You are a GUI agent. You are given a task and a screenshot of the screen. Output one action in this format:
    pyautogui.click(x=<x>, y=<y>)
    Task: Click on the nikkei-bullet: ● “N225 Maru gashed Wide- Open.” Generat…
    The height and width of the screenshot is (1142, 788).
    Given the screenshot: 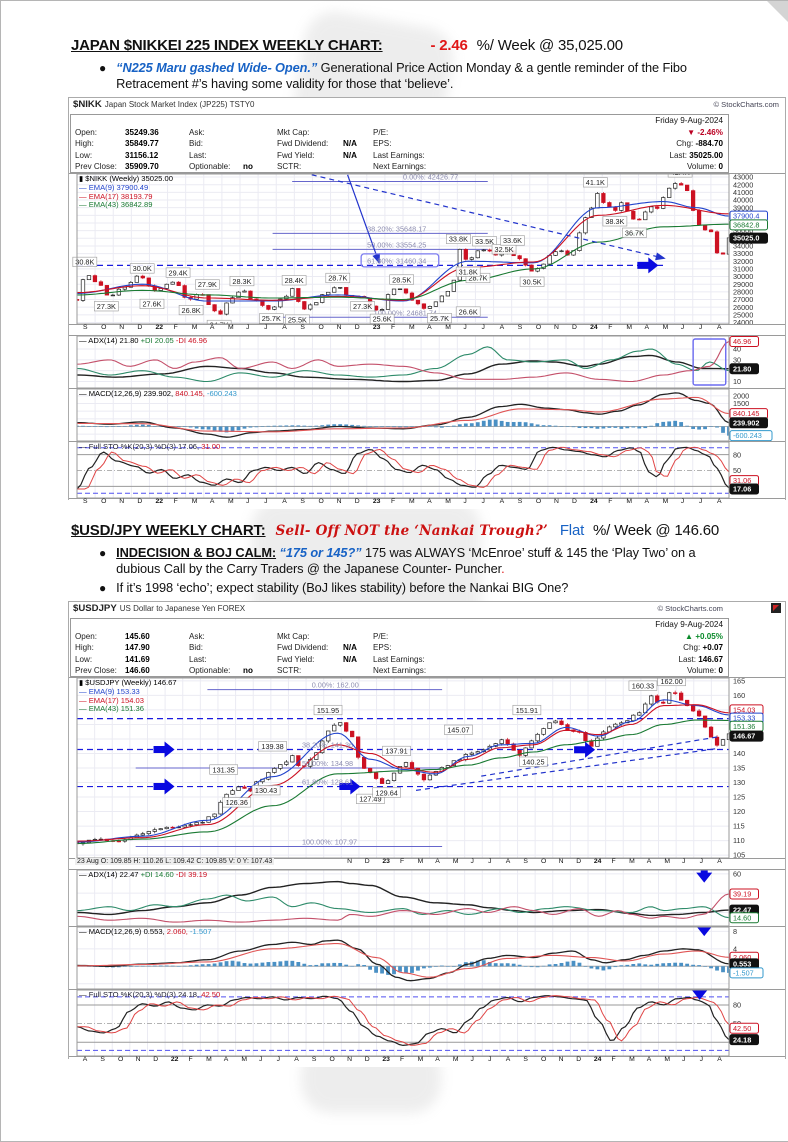 What is the action you would take?
    pyautogui.click(x=410, y=76)
    